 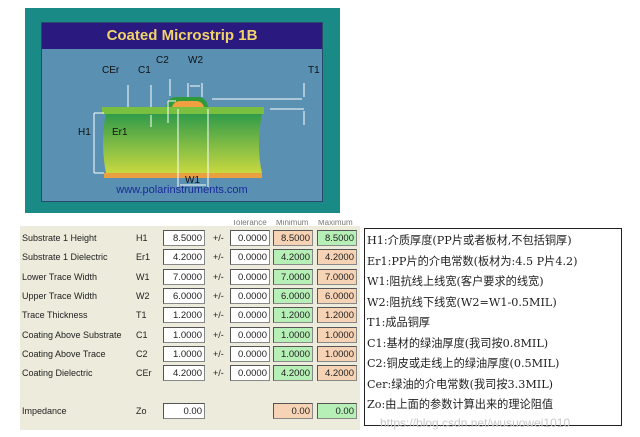 What do you see at coordinates (292, 223) in the screenshot?
I see `header-minimum: Minimum` at bounding box center [292, 223].